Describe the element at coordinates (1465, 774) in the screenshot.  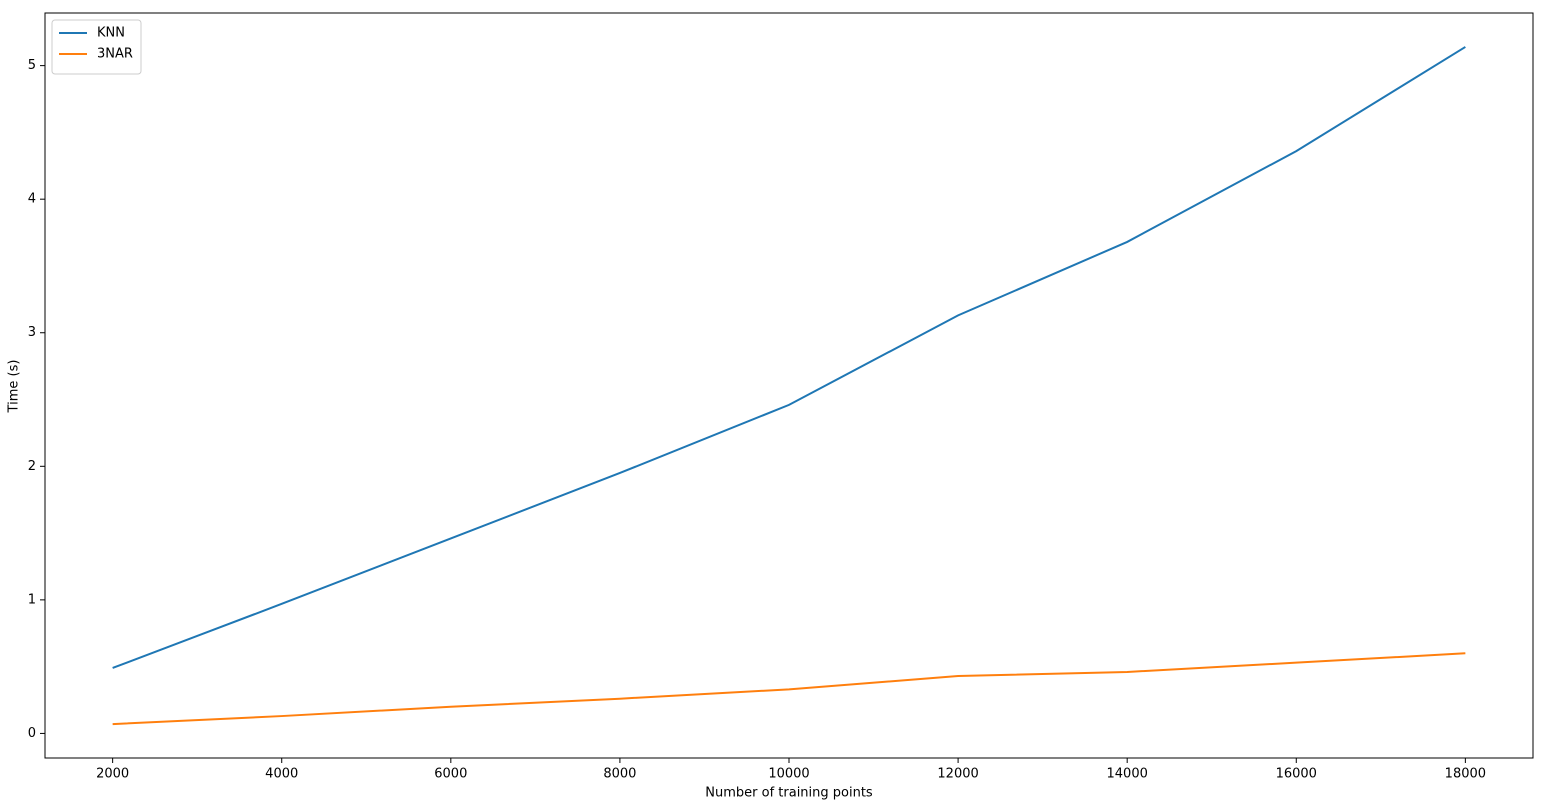
I see `x-tick-label: 18000` at that location.